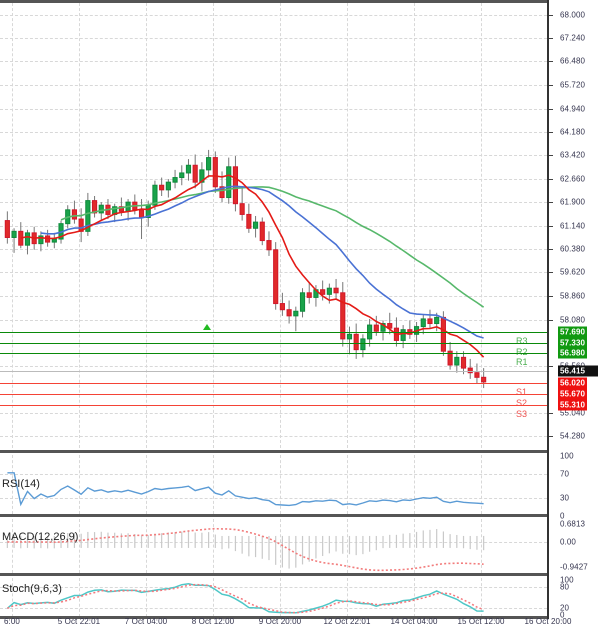  I want to click on time-axis-label: 6:00, so click(12, 621).